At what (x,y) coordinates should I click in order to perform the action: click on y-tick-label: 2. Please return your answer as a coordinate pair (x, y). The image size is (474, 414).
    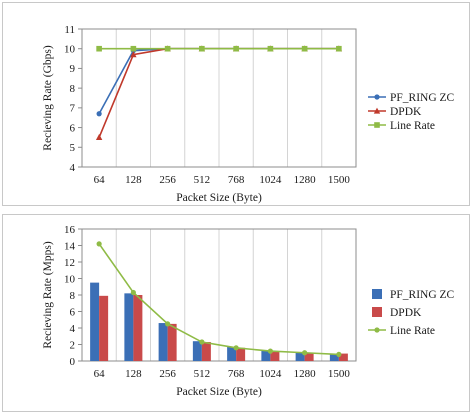
    Looking at the image, I should click on (73, 345).